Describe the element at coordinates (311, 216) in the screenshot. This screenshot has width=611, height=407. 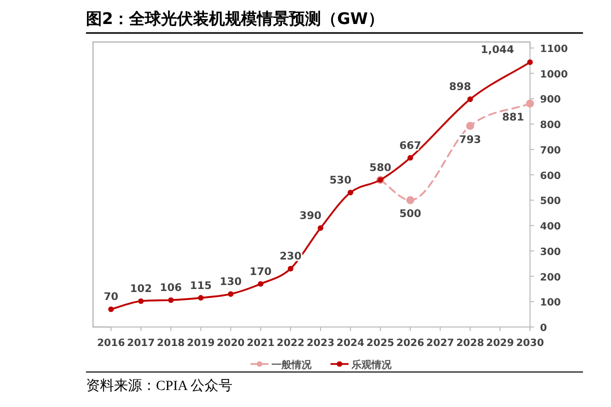
I see `data-label: 390` at that location.